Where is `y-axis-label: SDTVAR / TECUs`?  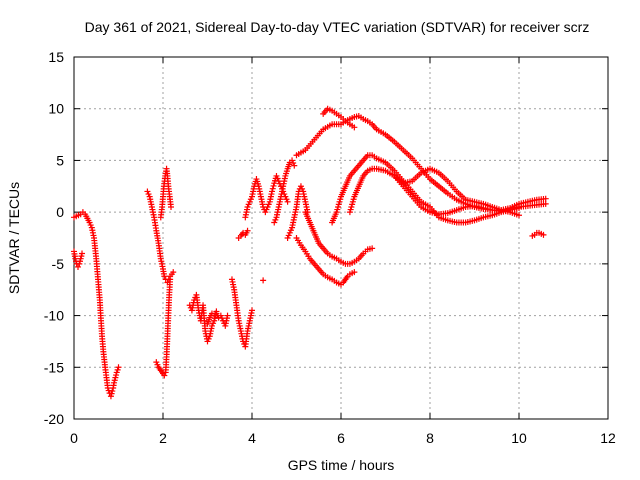
y-axis-label: SDTVAR / TECUs is located at coordinates (14, 238).